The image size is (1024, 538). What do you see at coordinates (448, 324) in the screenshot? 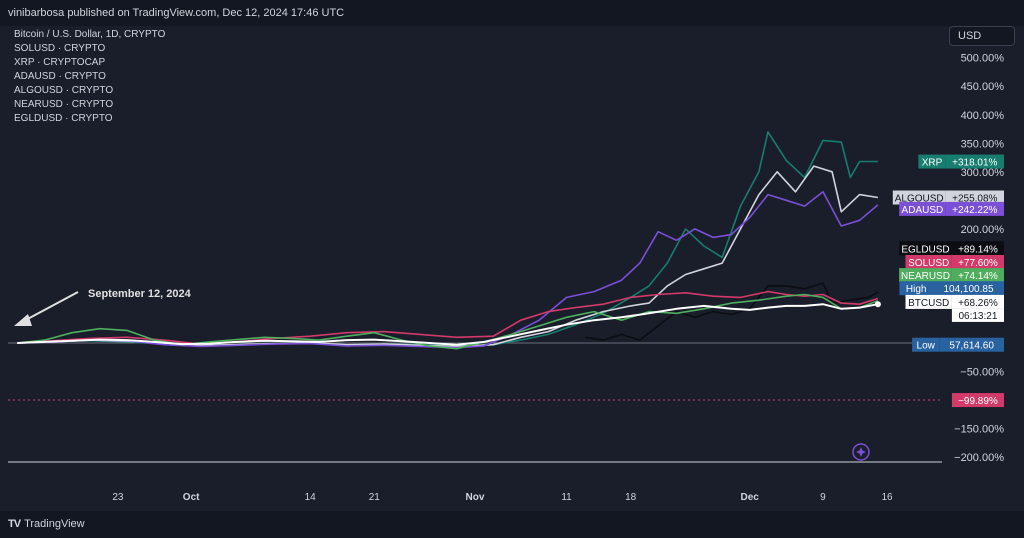
I see `series-line-btcusd` at bounding box center [448, 324].